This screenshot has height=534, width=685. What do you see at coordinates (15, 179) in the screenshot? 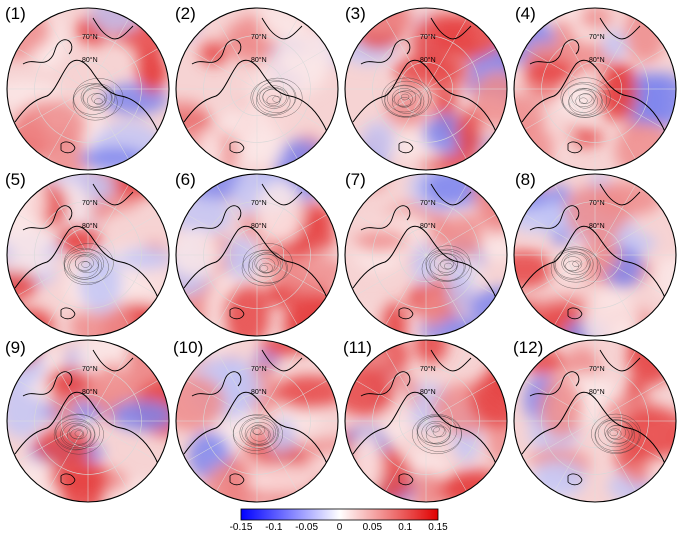
I see `panel-label: (5)` at bounding box center [15, 179].